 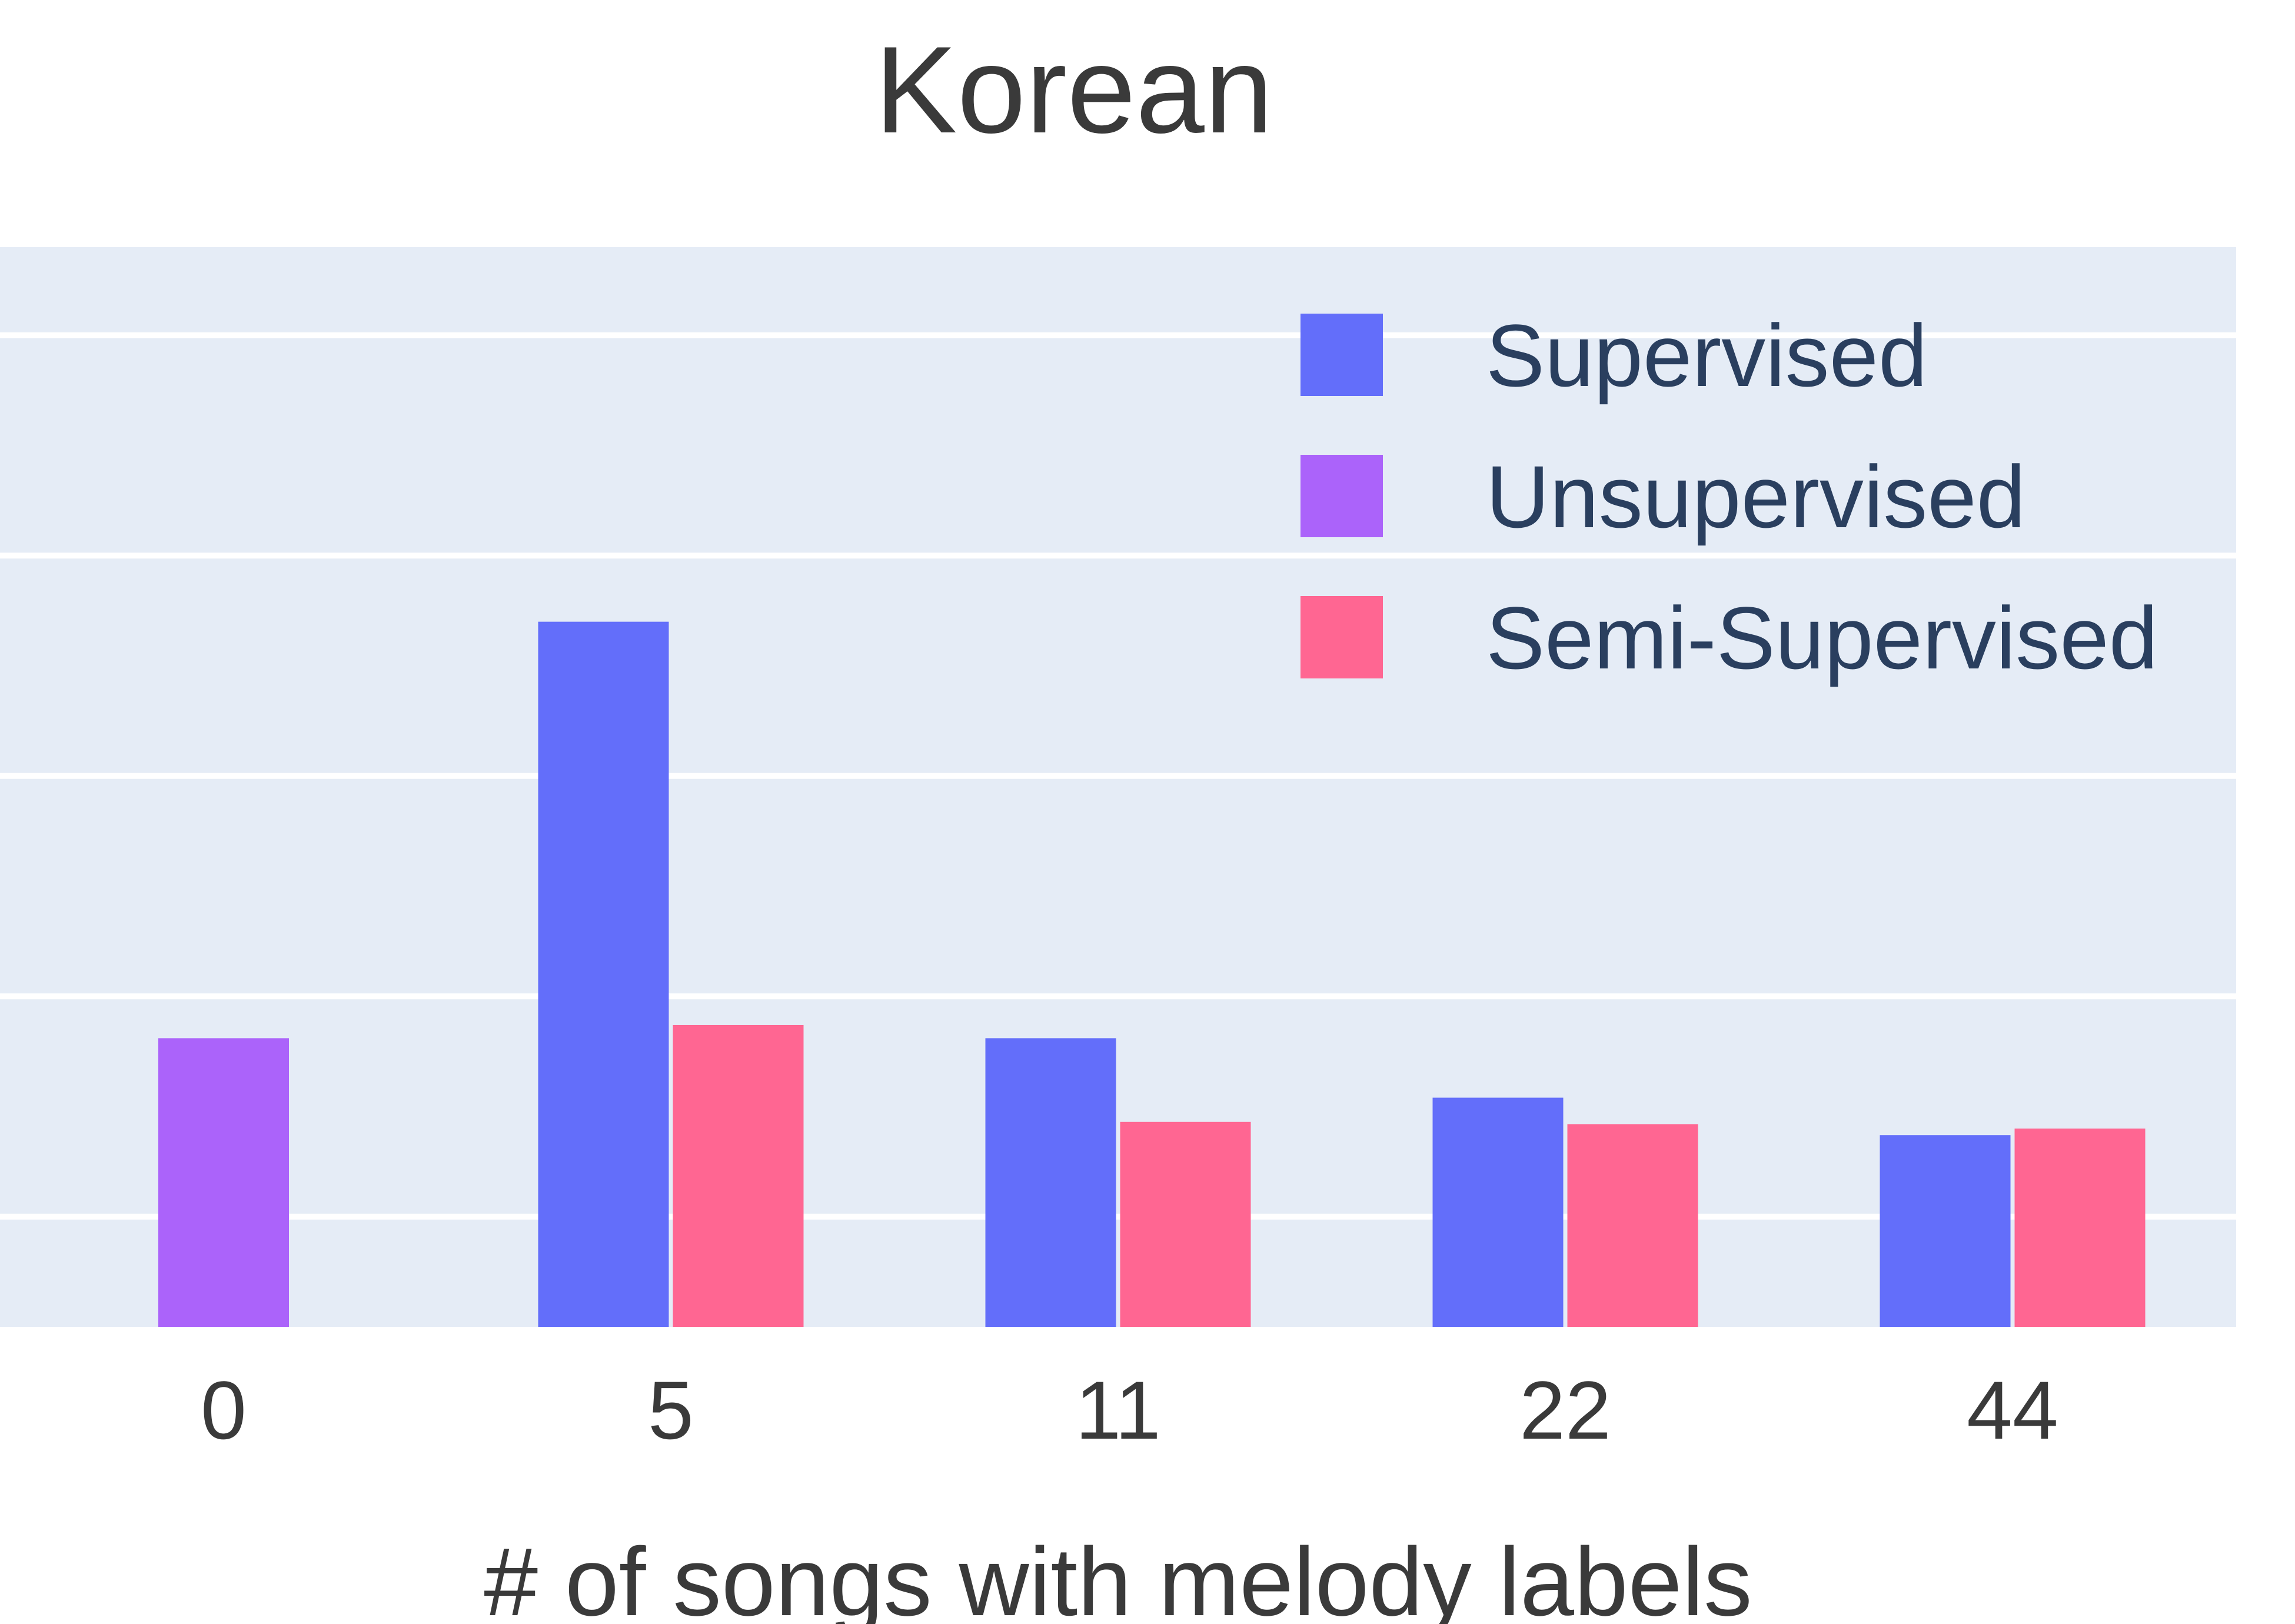 What do you see at coordinates (1341, 355) in the screenshot?
I see `legend-swatch-supervised` at bounding box center [1341, 355].